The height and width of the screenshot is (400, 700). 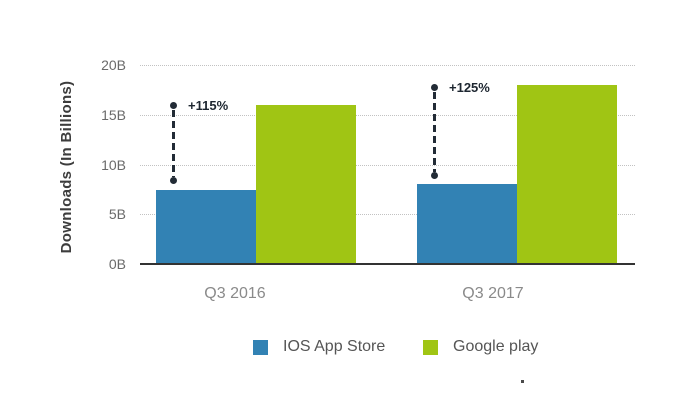 I want to click on growth-line-q3-2016, so click(x=173, y=143).